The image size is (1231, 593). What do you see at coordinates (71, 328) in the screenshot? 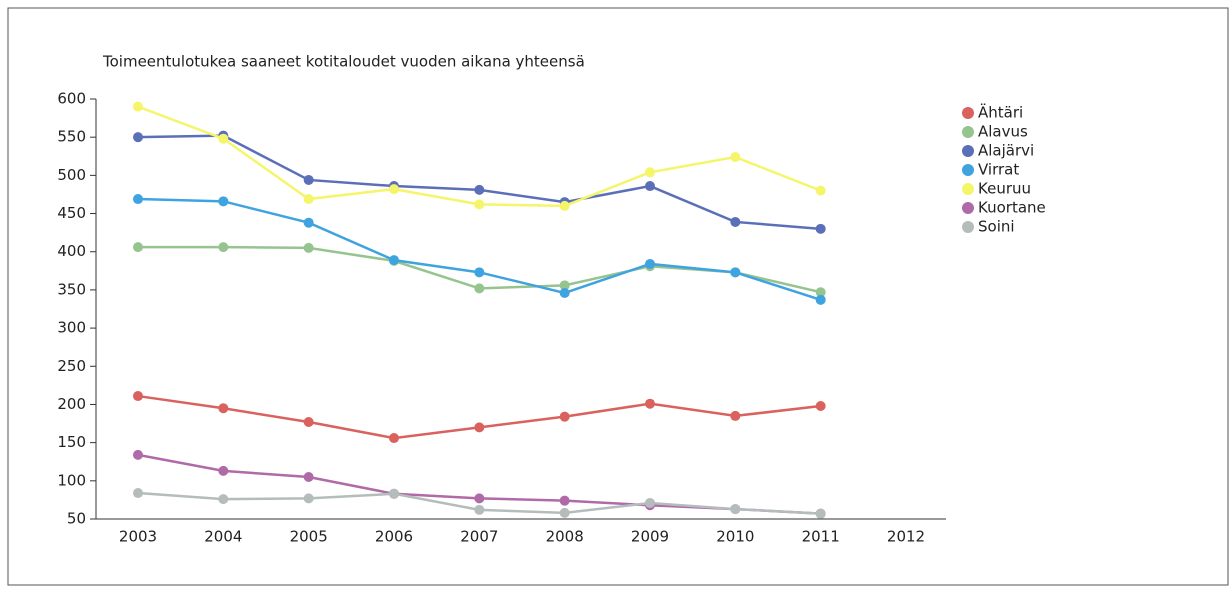
I see `y-tick-label: 300` at bounding box center [71, 328].